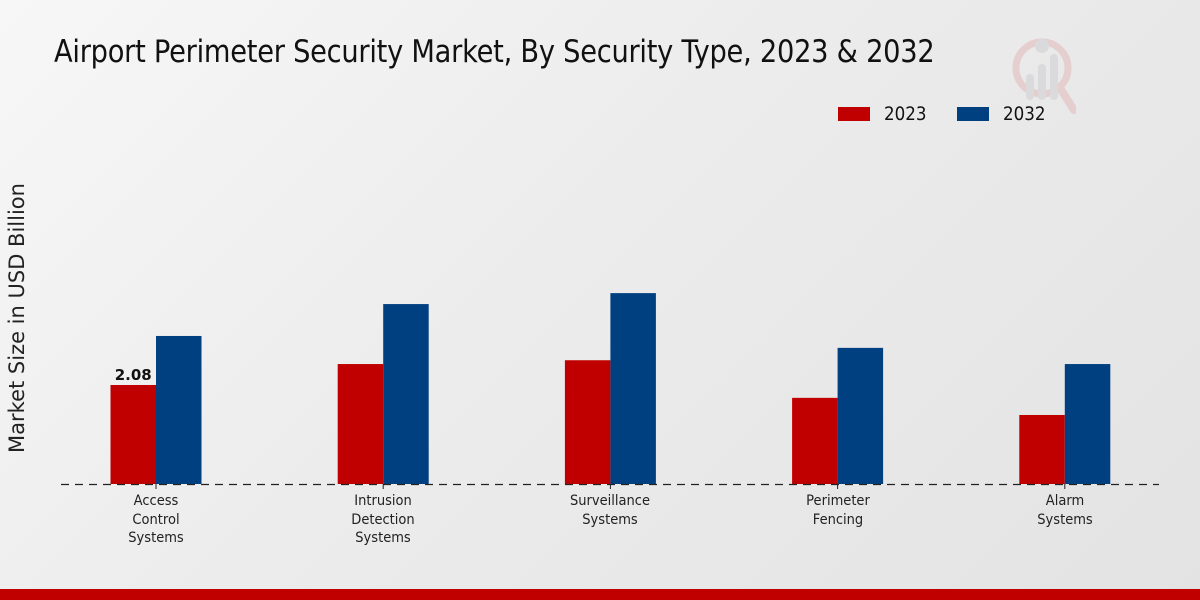 This screenshot has width=1200, height=600. Describe the element at coordinates (383, 501) in the screenshot. I see `x-tick-label-line: Intrusion` at that location.